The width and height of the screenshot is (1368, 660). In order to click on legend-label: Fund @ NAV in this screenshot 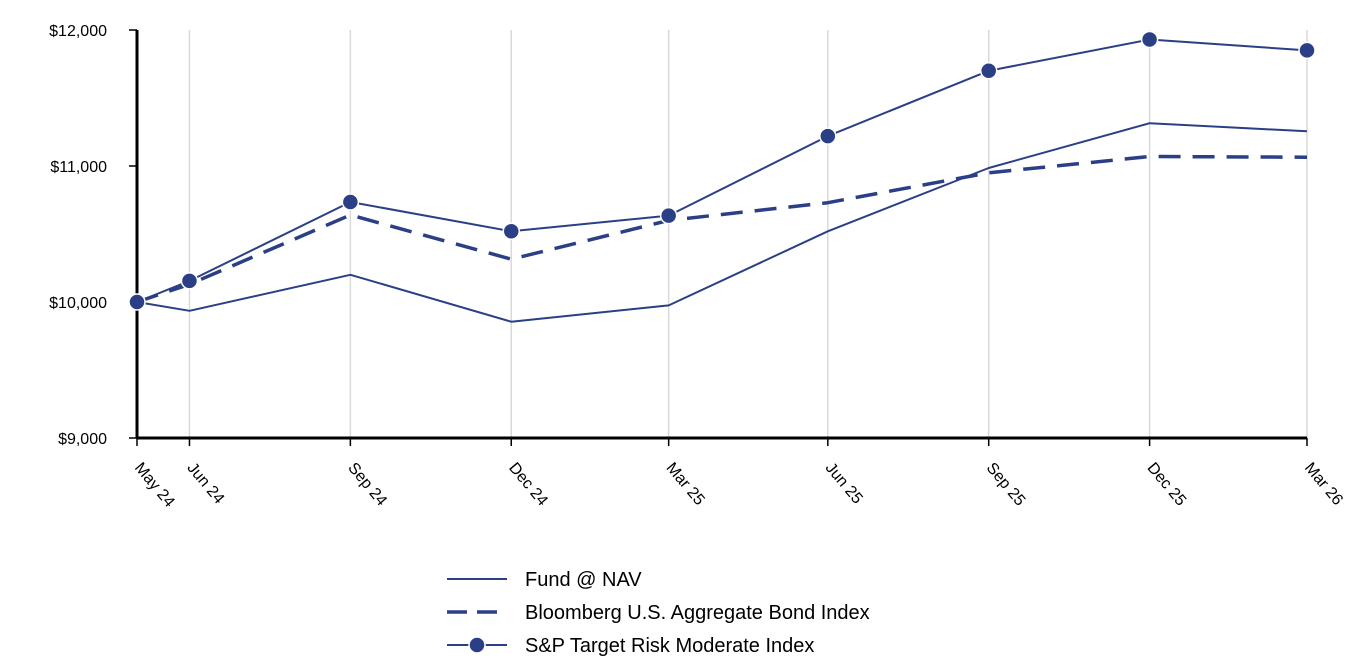, I will do `click(583, 580)`.